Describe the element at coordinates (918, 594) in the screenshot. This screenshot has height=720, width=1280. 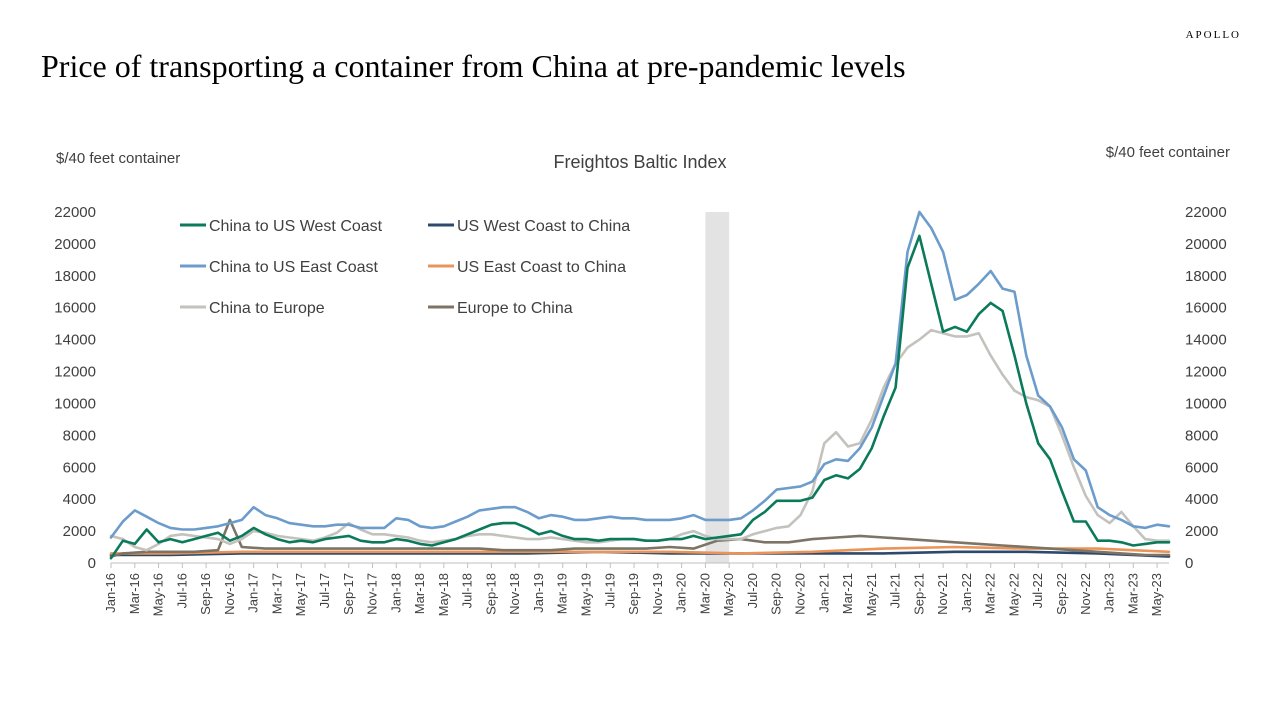
I see `x-tick-label: Sep-21` at that location.